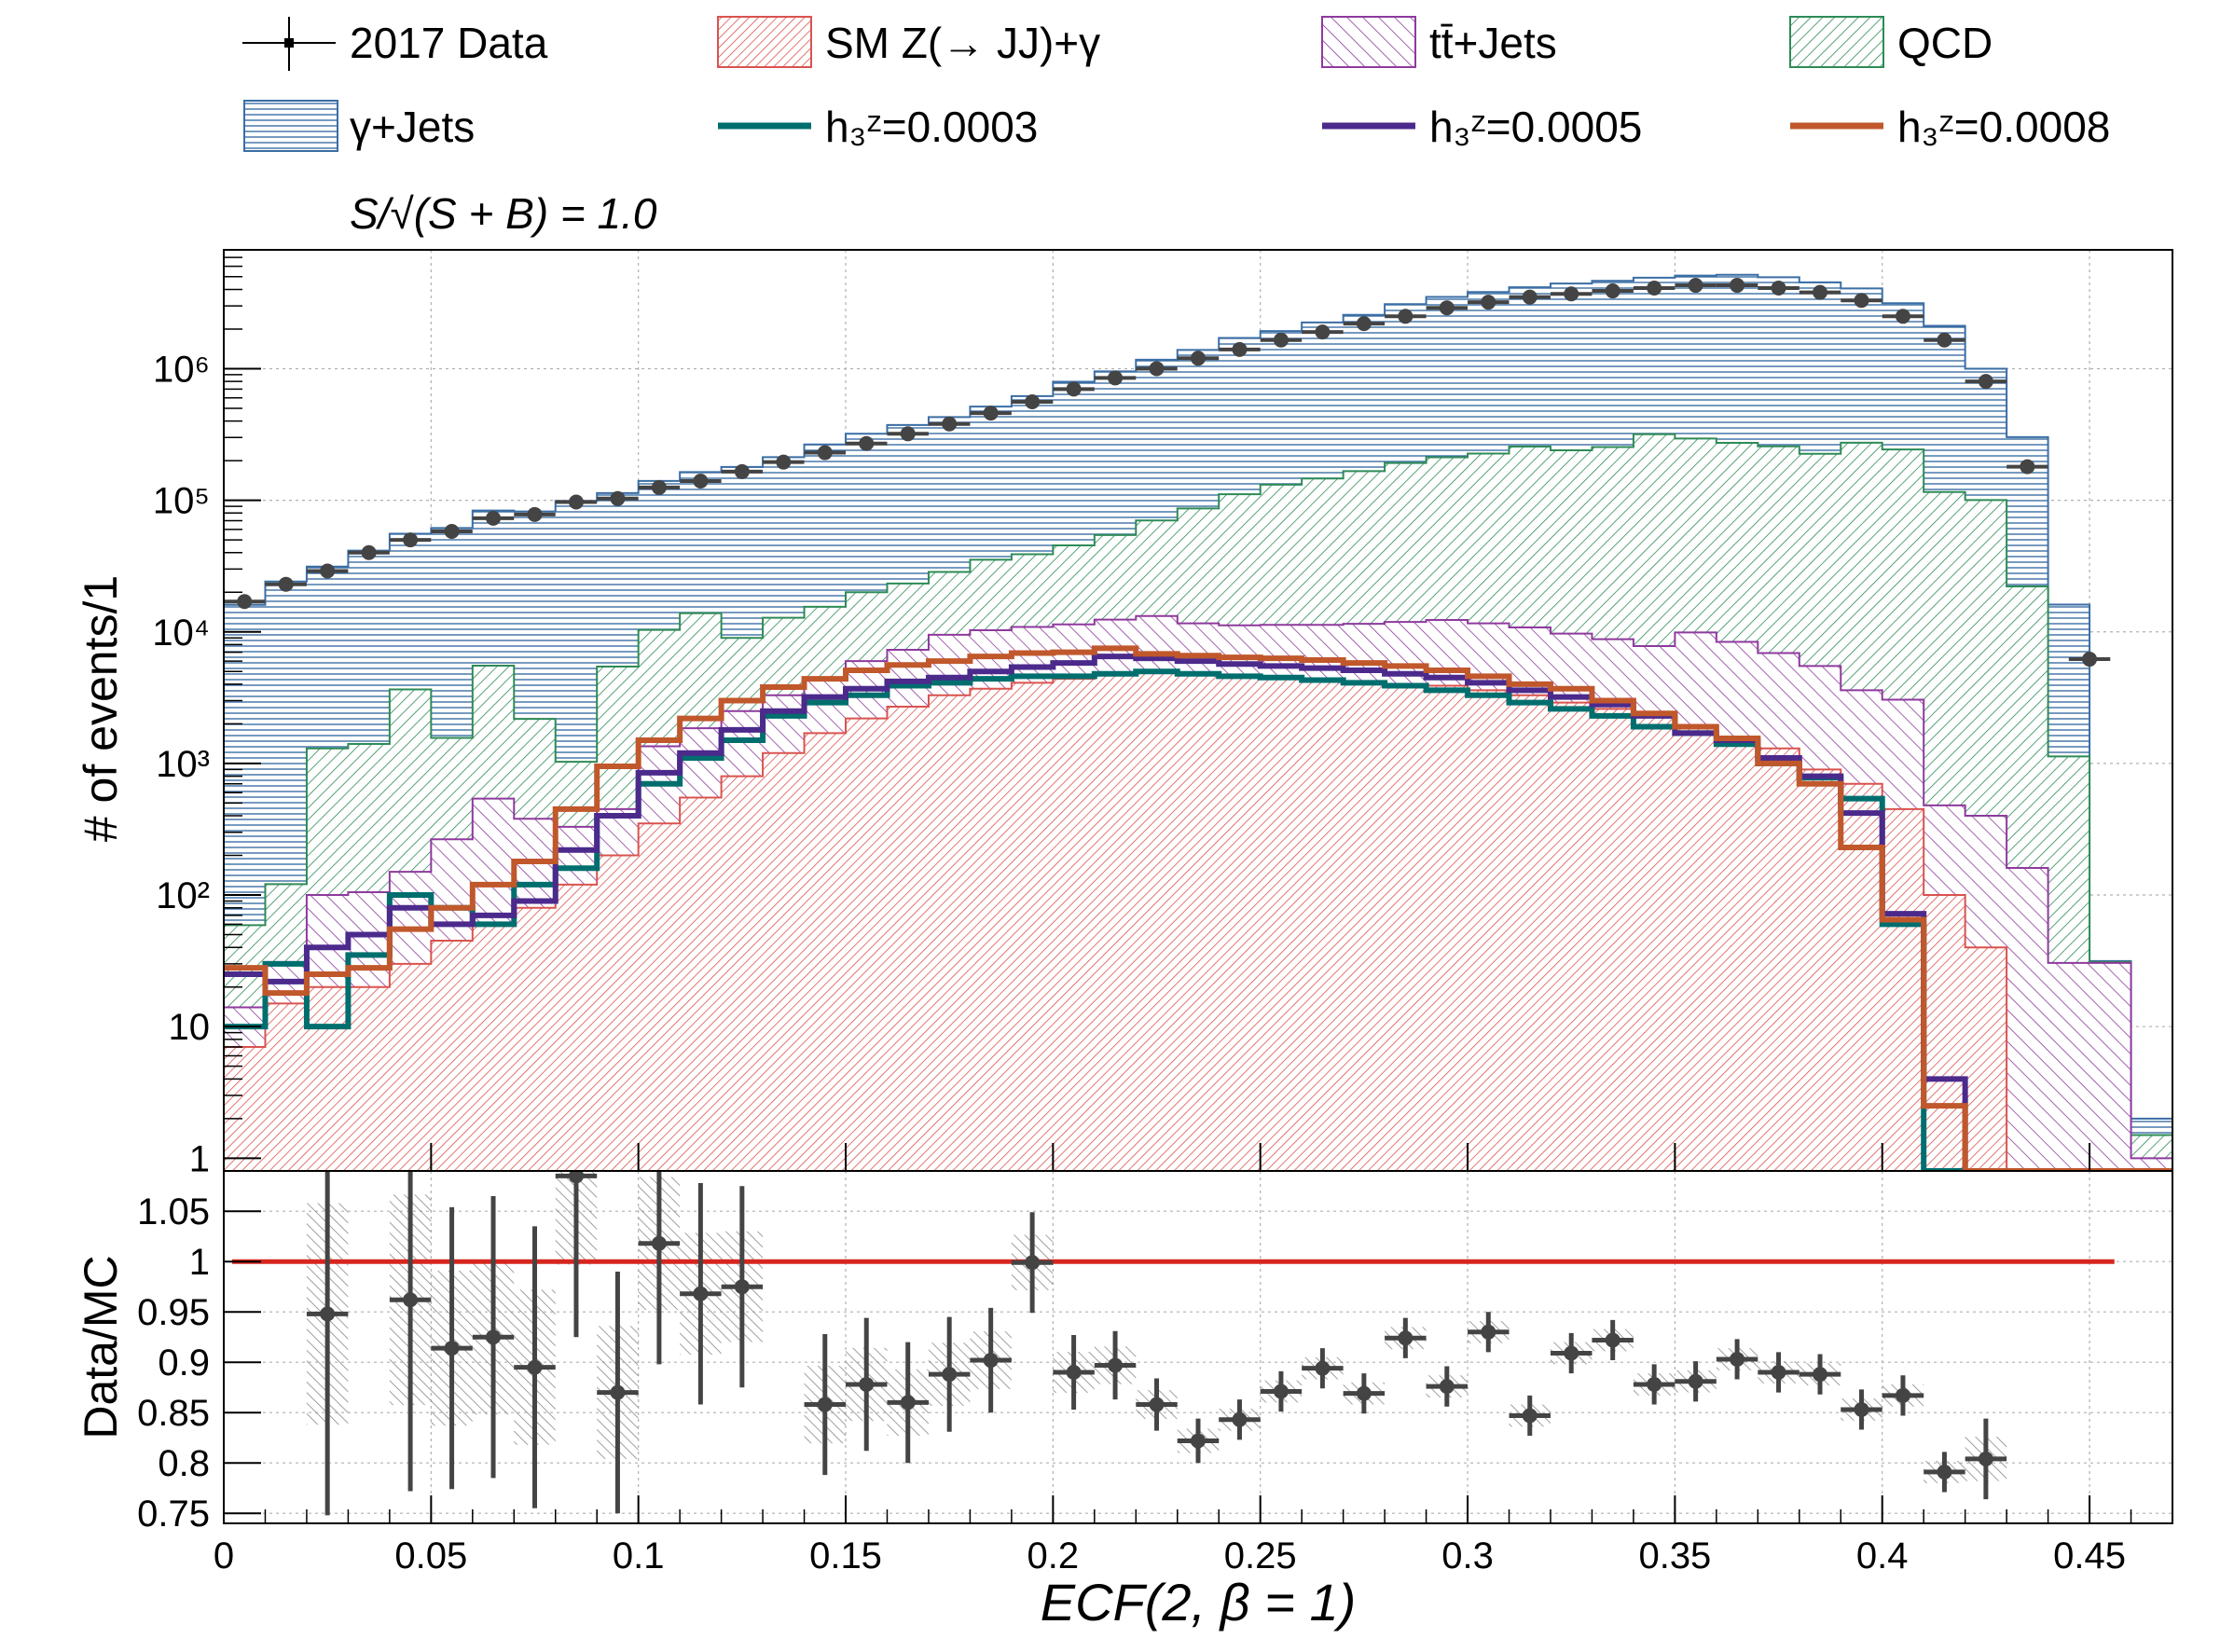 The height and width of the screenshot is (1652, 2234). Describe the element at coordinates (174, 1514) in the screenshot. I see `ratio-ytick-label: 0.75` at that location.